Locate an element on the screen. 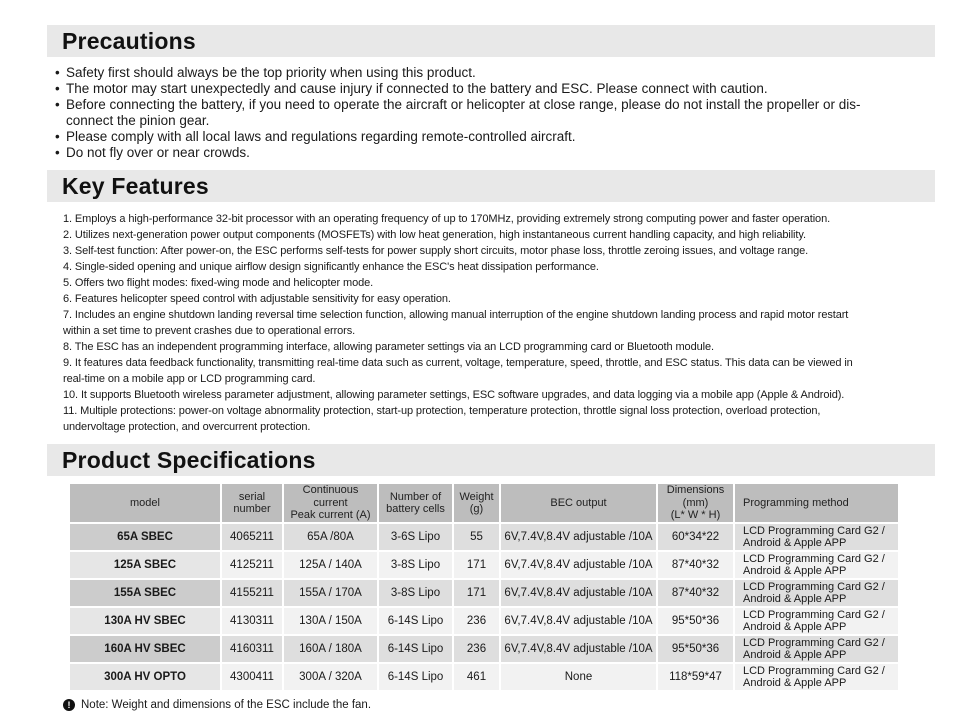 The width and height of the screenshot is (960, 720). spec-column-header: BEC output is located at coordinates (578, 503).